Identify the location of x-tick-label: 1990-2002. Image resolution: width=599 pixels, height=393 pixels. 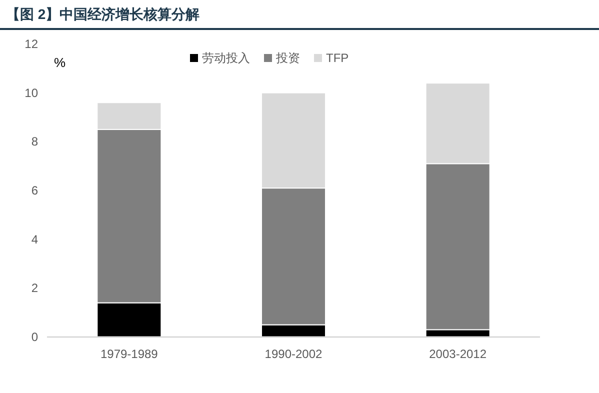
(293, 354).